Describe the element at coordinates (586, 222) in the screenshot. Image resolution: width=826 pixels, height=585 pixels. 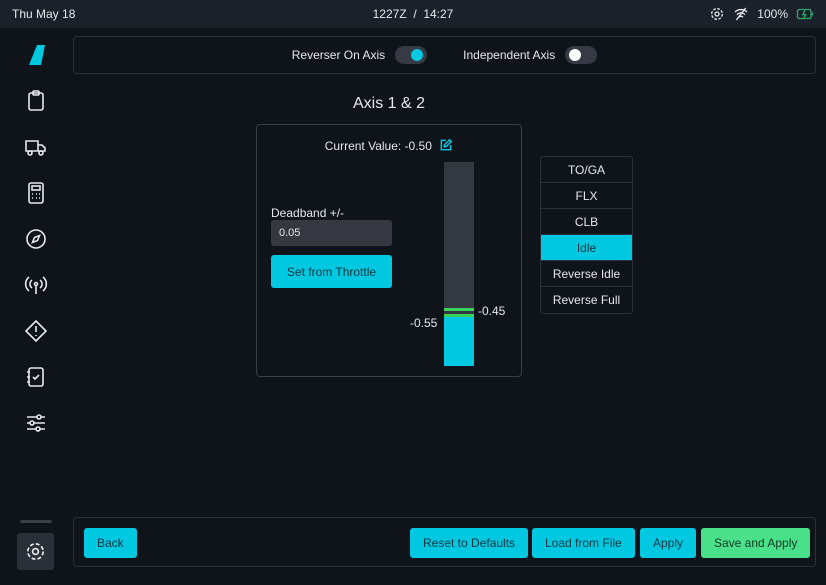
I see `detent-clb: CLB` at that location.